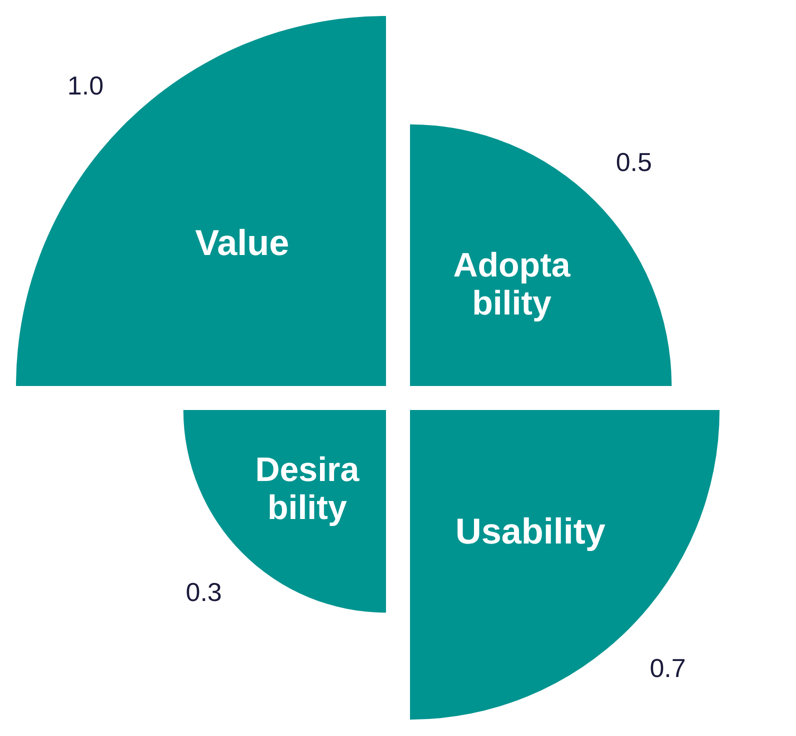 The width and height of the screenshot is (796, 736). I want to click on category-label: Desira bility, so click(307, 488).